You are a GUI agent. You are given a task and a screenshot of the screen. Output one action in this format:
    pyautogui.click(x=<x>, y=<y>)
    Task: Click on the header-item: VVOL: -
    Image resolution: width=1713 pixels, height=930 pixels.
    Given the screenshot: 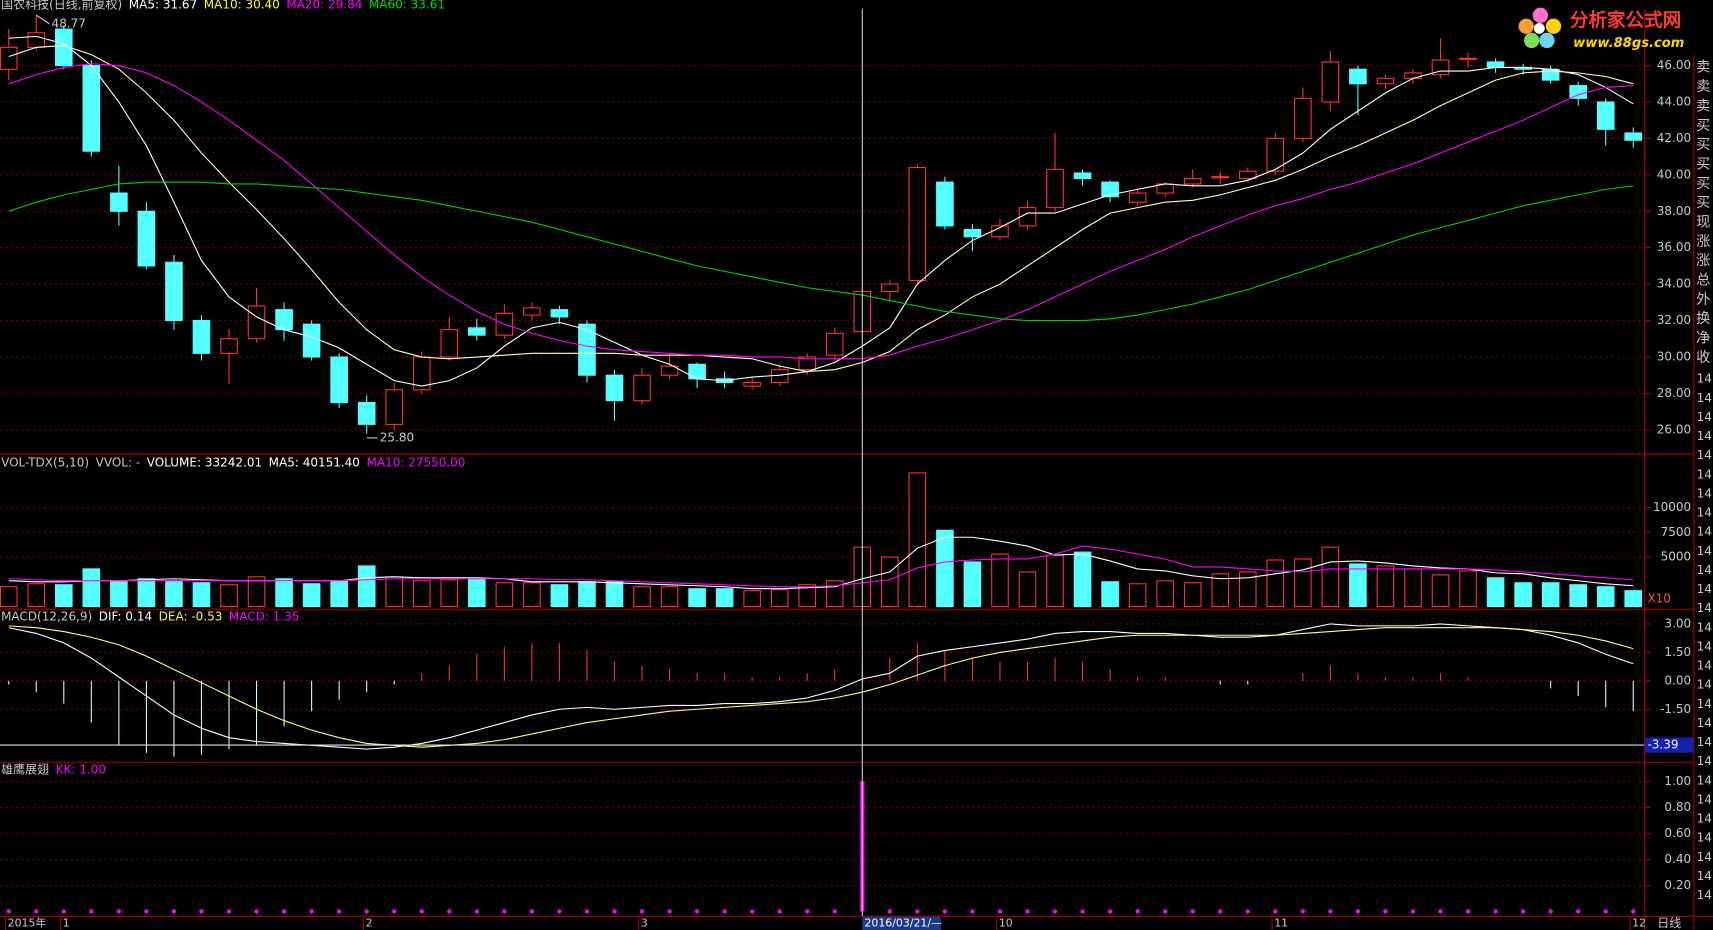 What is the action you would take?
    pyautogui.click(x=118, y=462)
    